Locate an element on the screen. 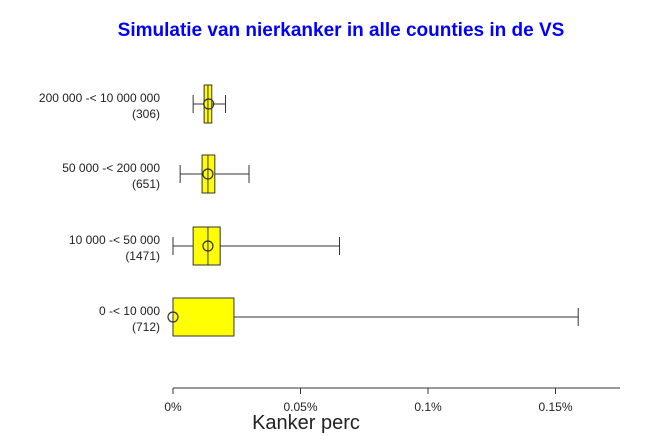 This screenshot has width=645, height=436. category-count: (306) is located at coordinates (146, 114).